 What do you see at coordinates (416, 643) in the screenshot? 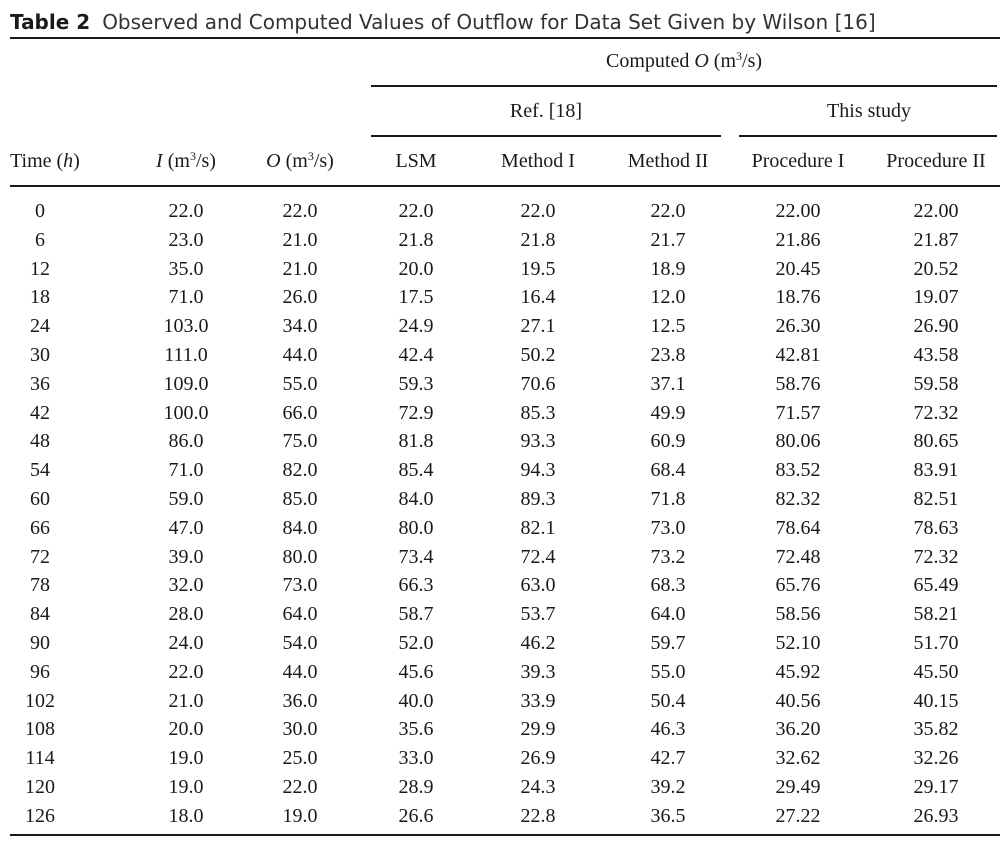
I see `cell-lsm: 52.0` at bounding box center [416, 643].